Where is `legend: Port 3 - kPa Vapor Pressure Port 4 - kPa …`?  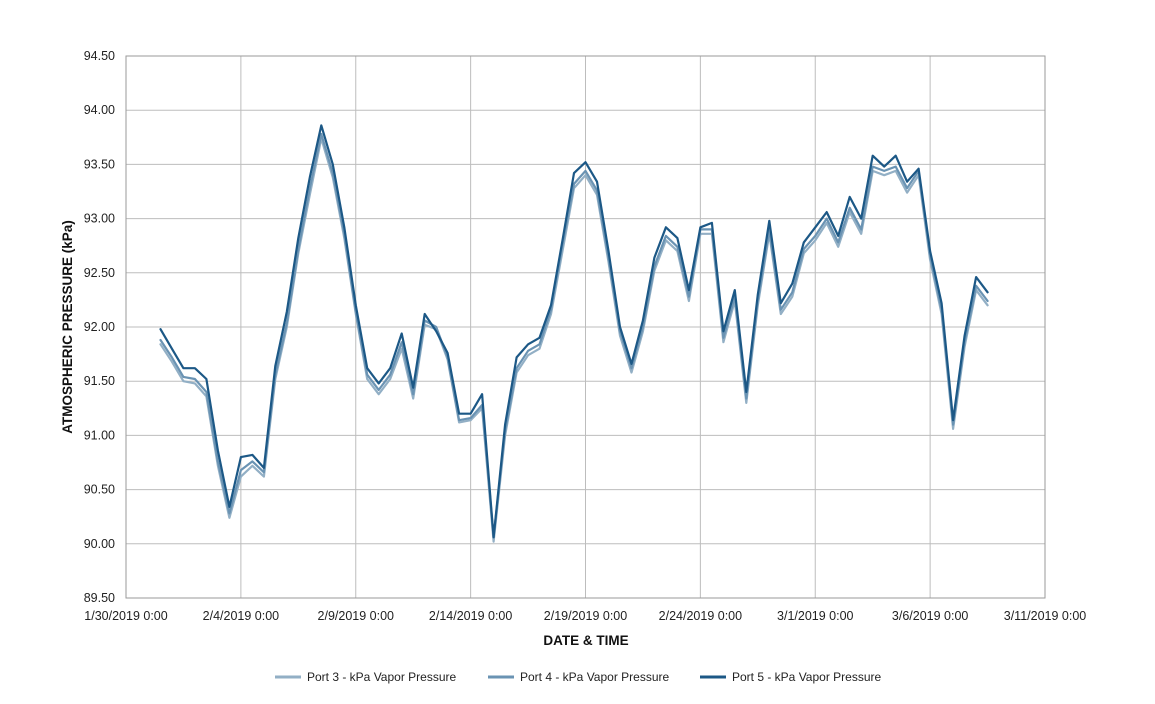 legend: Port 3 - kPa Vapor Pressure Port 4 - kPa … is located at coordinates (578, 677).